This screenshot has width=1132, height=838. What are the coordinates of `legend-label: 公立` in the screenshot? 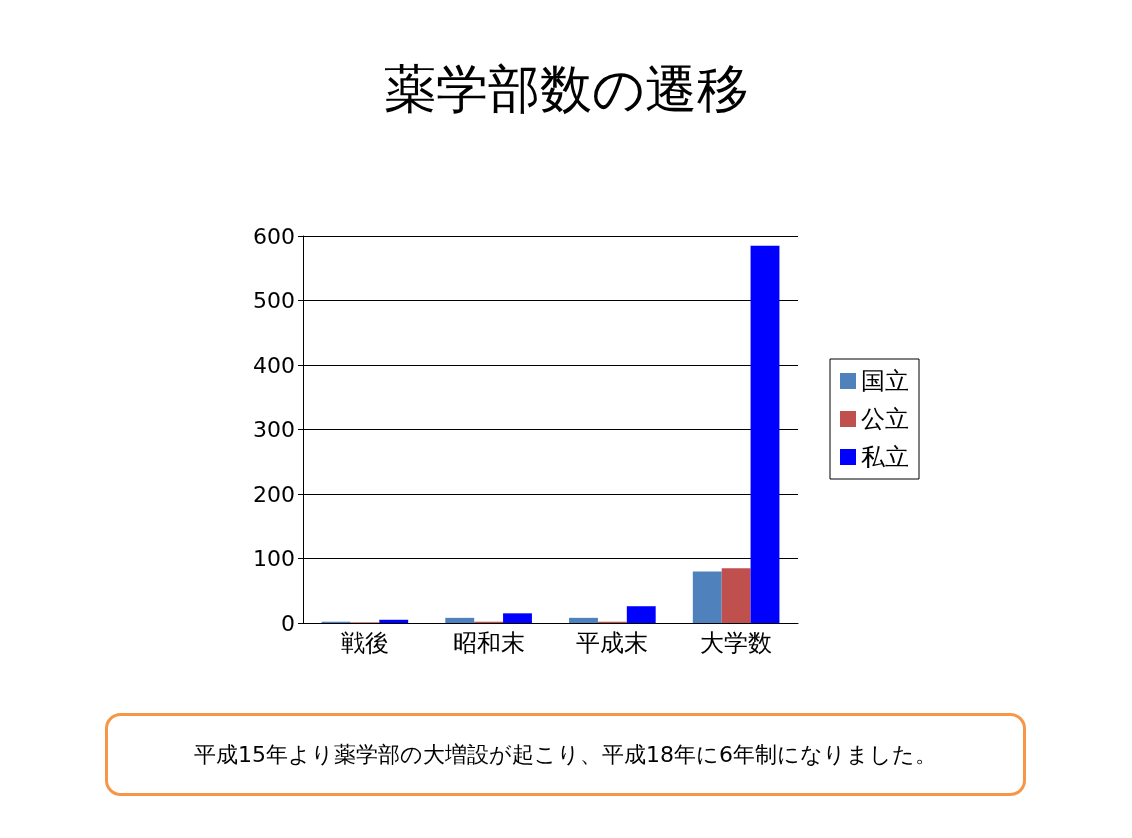 It's located at (885, 419).